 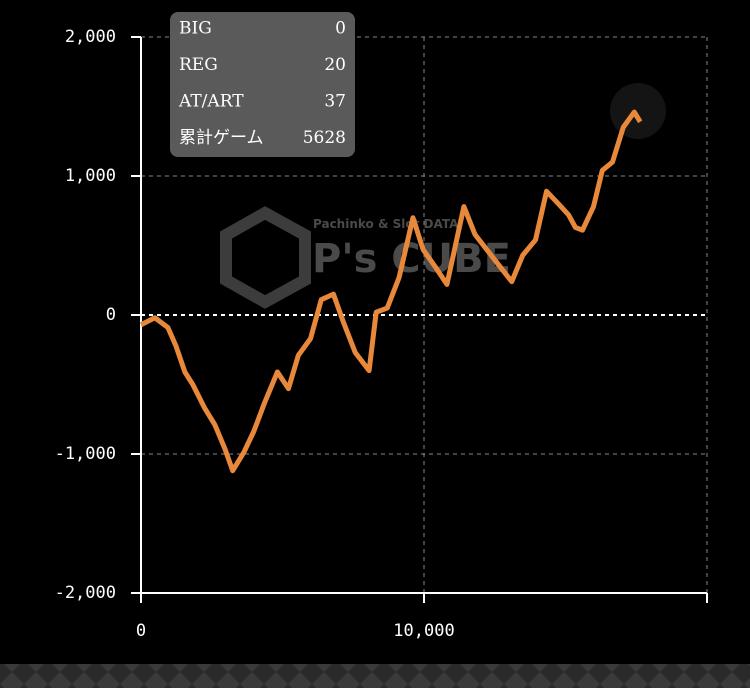 What do you see at coordinates (198, 65) in the screenshot?
I see `stat-label: REG` at bounding box center [198, 65].